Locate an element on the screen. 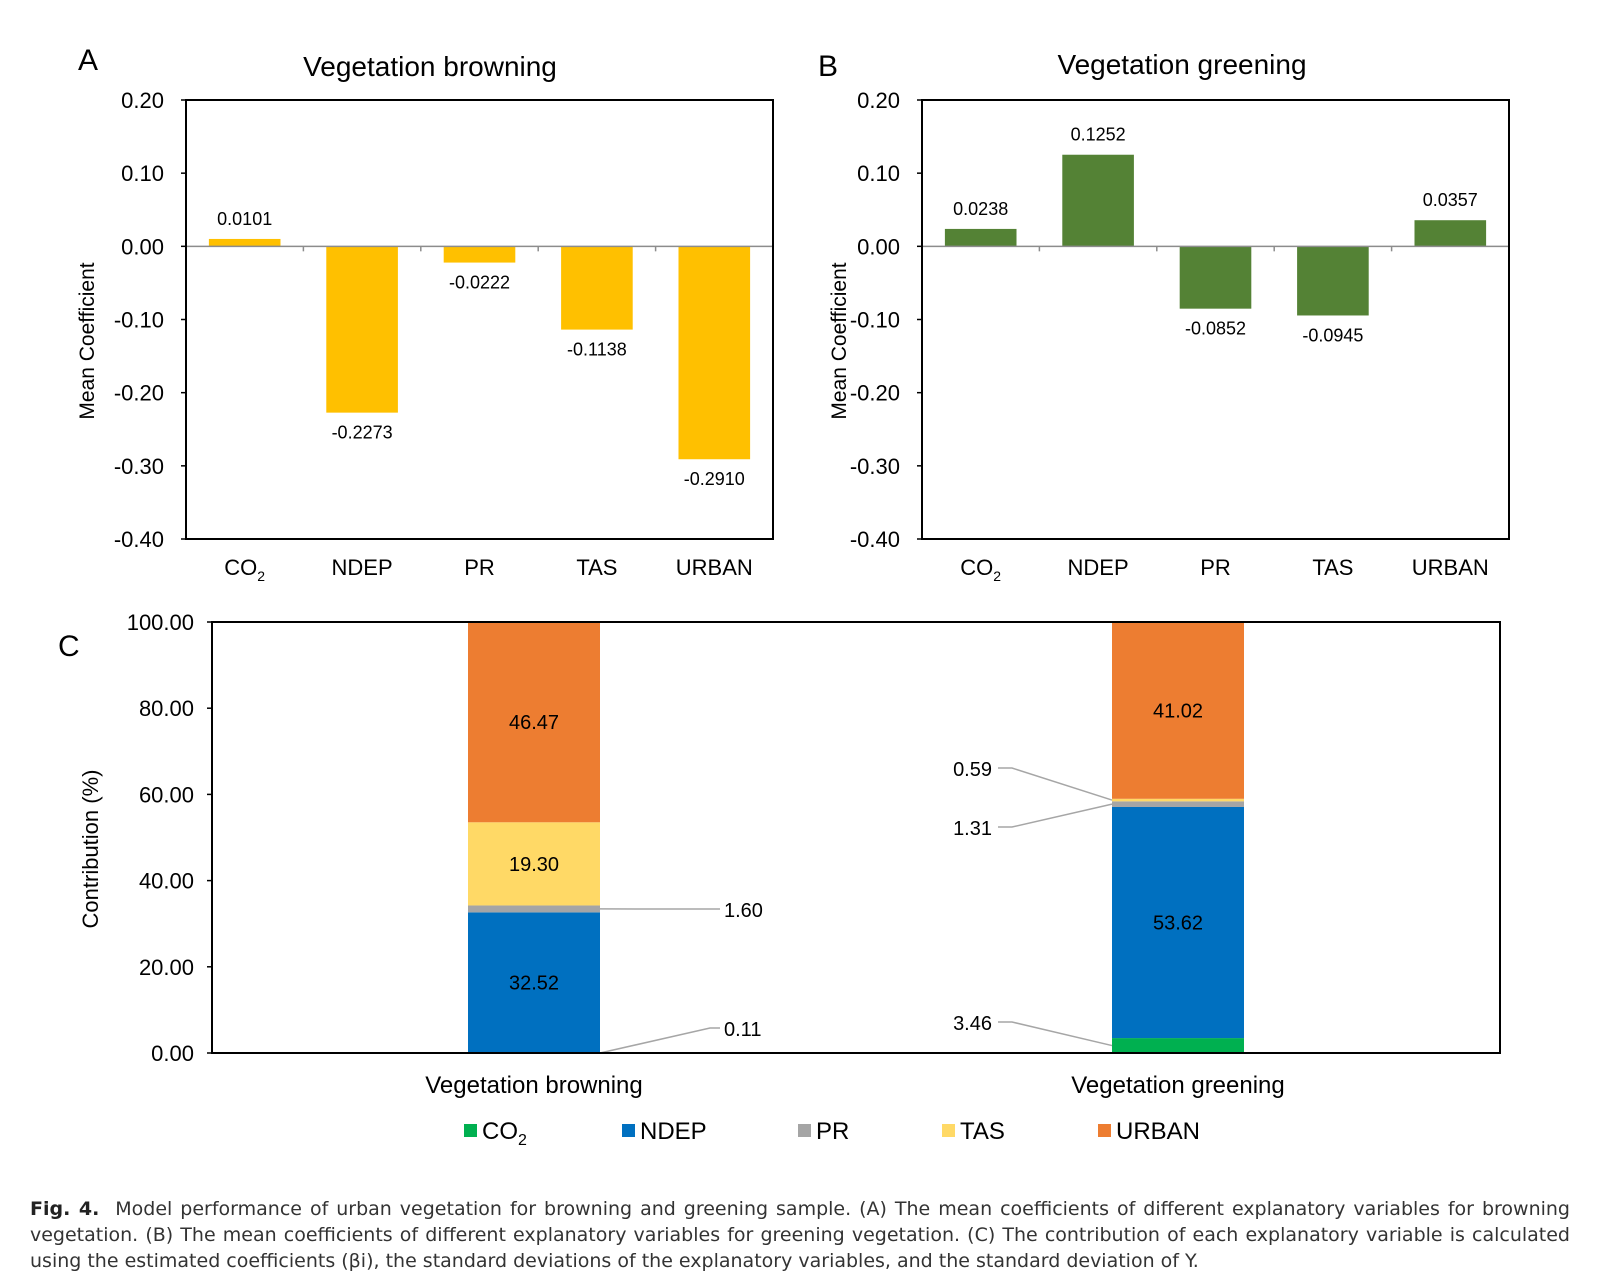 The width and height of the screenshot is (1597, 1276). segment-value-label: 19.30 is located at coordinates (534, 865).